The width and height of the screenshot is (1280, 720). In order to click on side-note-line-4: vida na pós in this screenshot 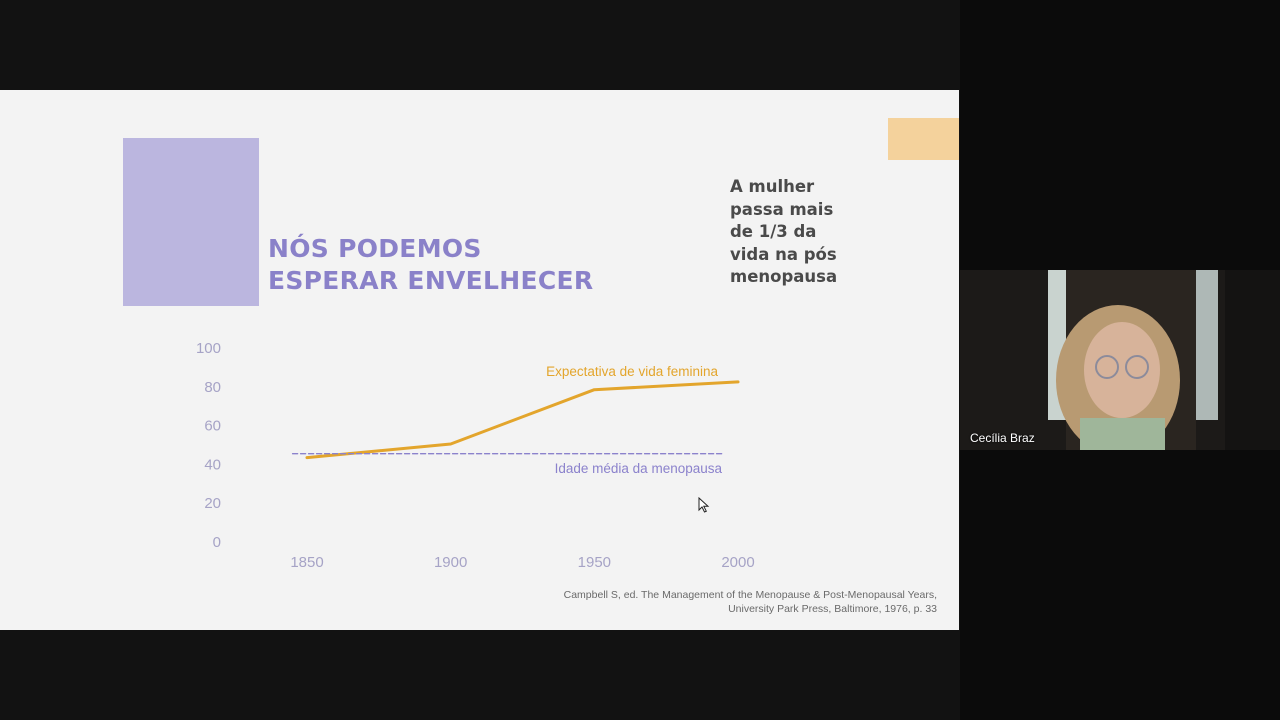, I will do `click(783, 254)`.